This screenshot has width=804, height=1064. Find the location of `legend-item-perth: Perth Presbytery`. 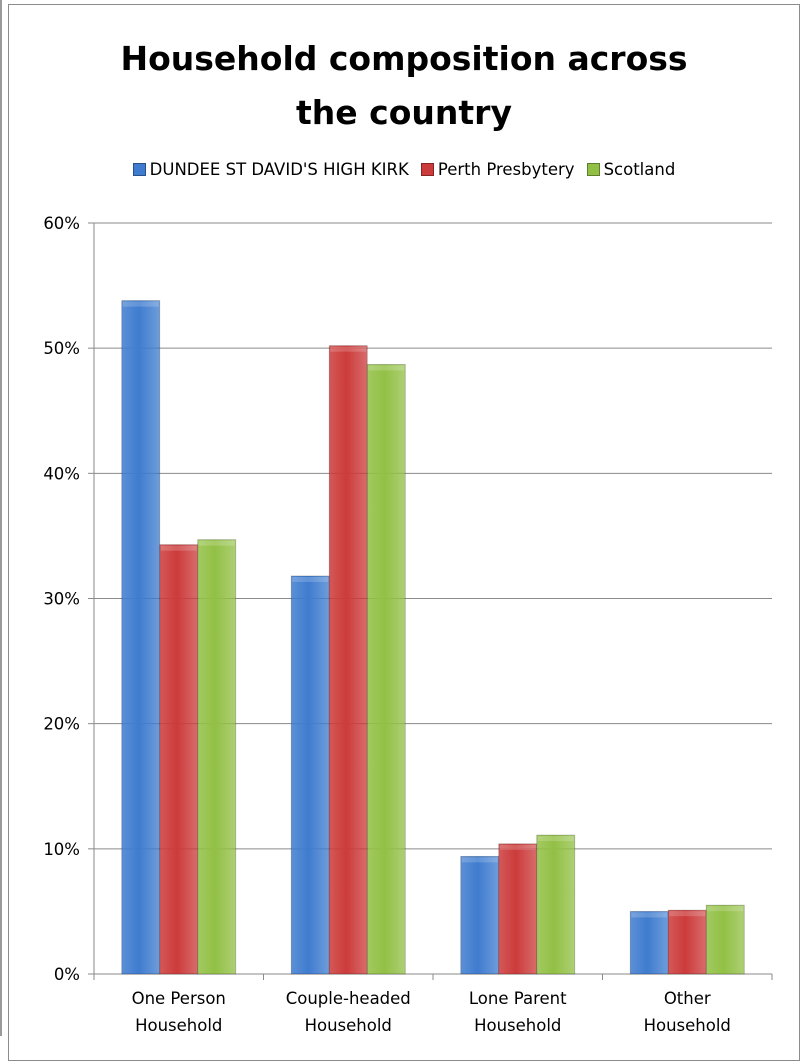

legend-item-perth: Perth Presbytery is located at coordinates (497, 169).